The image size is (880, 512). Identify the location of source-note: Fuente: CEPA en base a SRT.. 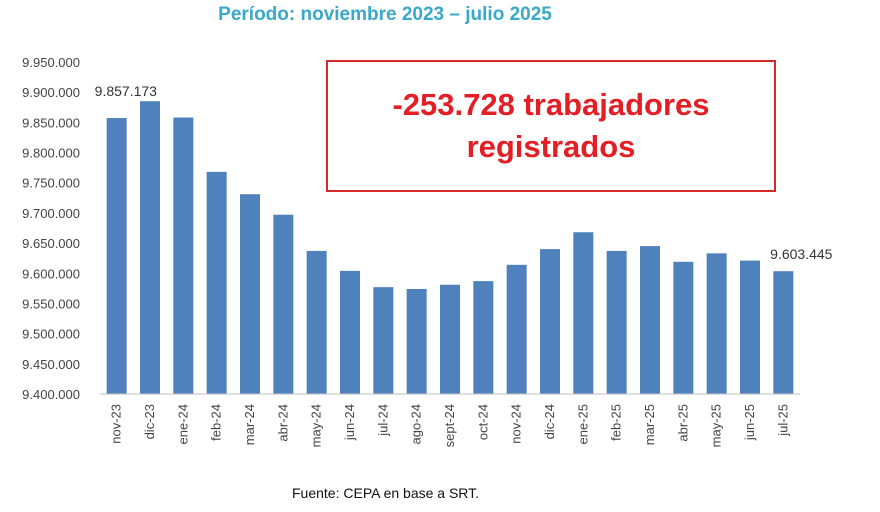
(386, 493).